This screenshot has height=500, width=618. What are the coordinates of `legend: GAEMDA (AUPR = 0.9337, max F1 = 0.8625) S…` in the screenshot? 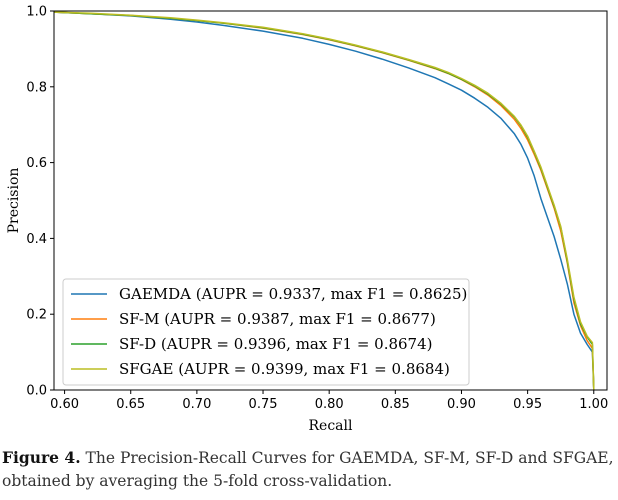 It's located at (266, 332).